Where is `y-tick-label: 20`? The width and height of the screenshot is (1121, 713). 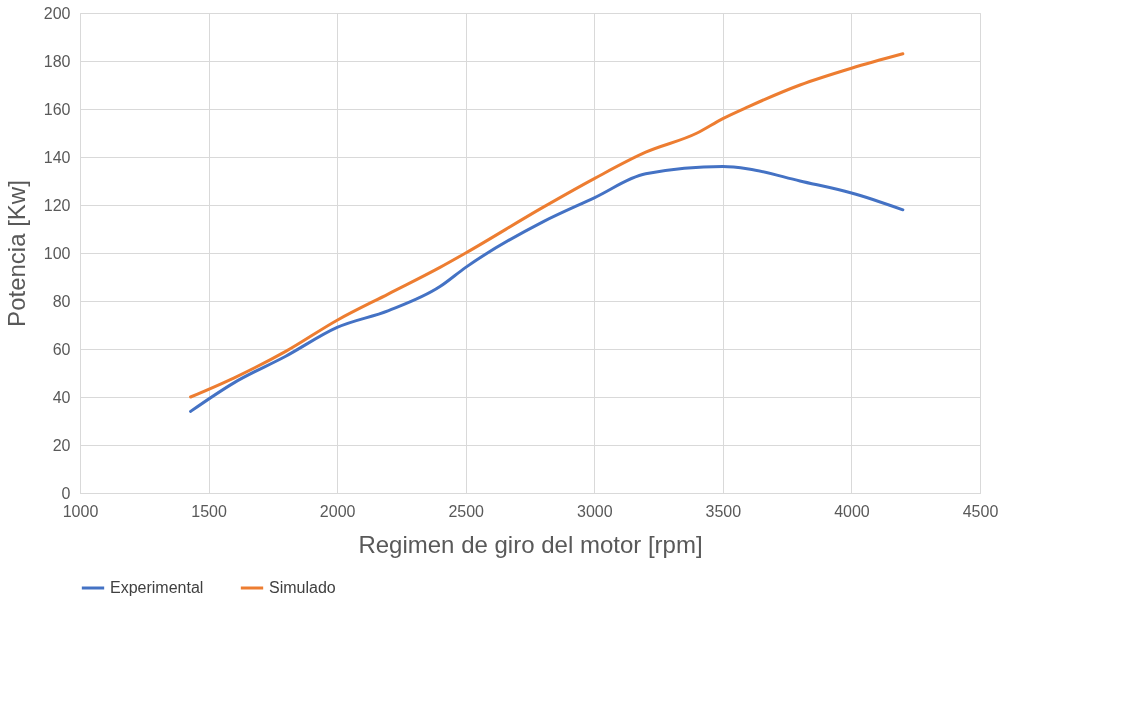
y-tick-label: 20 is located at coordinates (61, 445).